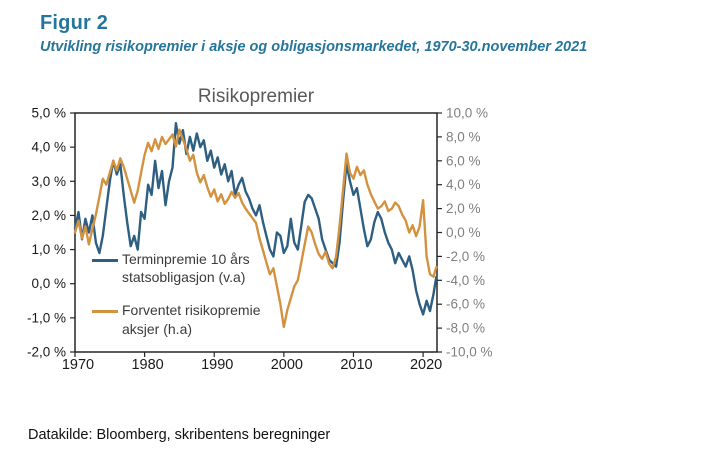  Describe the element at coordinates (78, 365) in the screenshot. I see `svg-text: 1970` at that location.